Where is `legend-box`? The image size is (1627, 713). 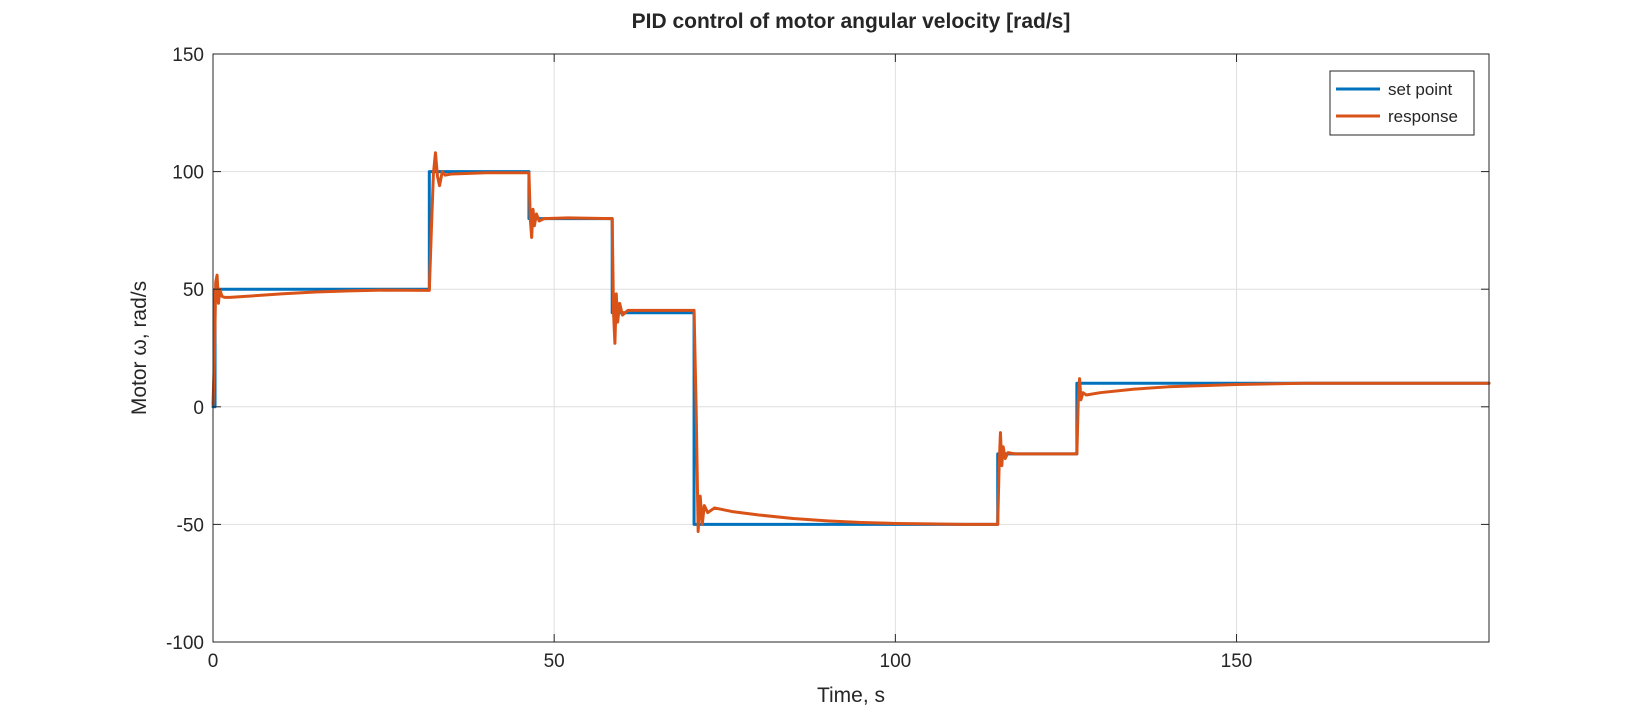 legend-box is located at coordinates (1402, 103).